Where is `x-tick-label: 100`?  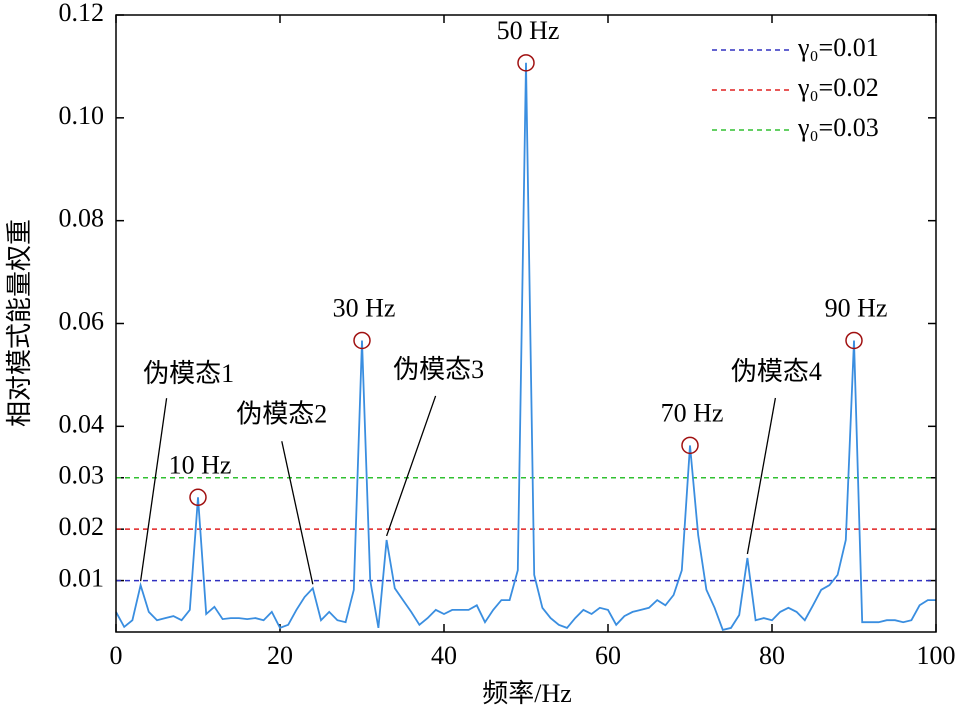
x-tick-label: 100 is located at coordinates (936, 655).